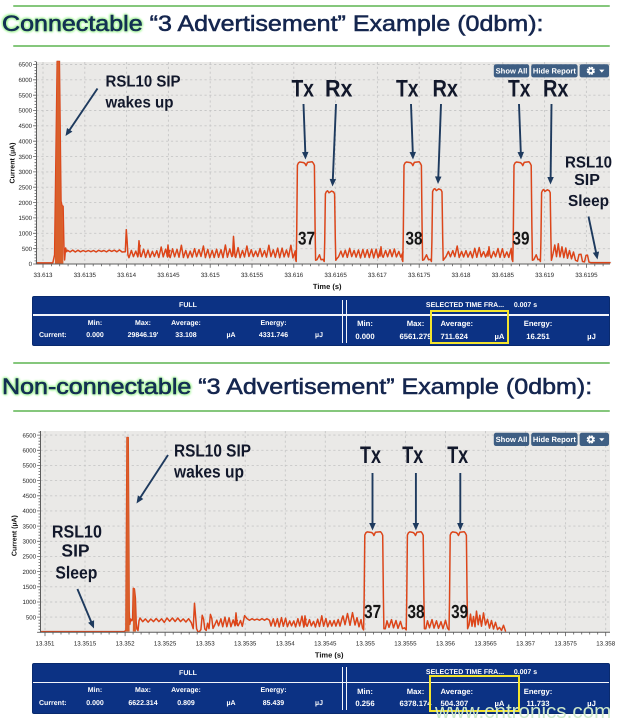 The height and width of the screenshot is (724, 626). I want to click on svg-text: 13.3525, so click(165, 643).